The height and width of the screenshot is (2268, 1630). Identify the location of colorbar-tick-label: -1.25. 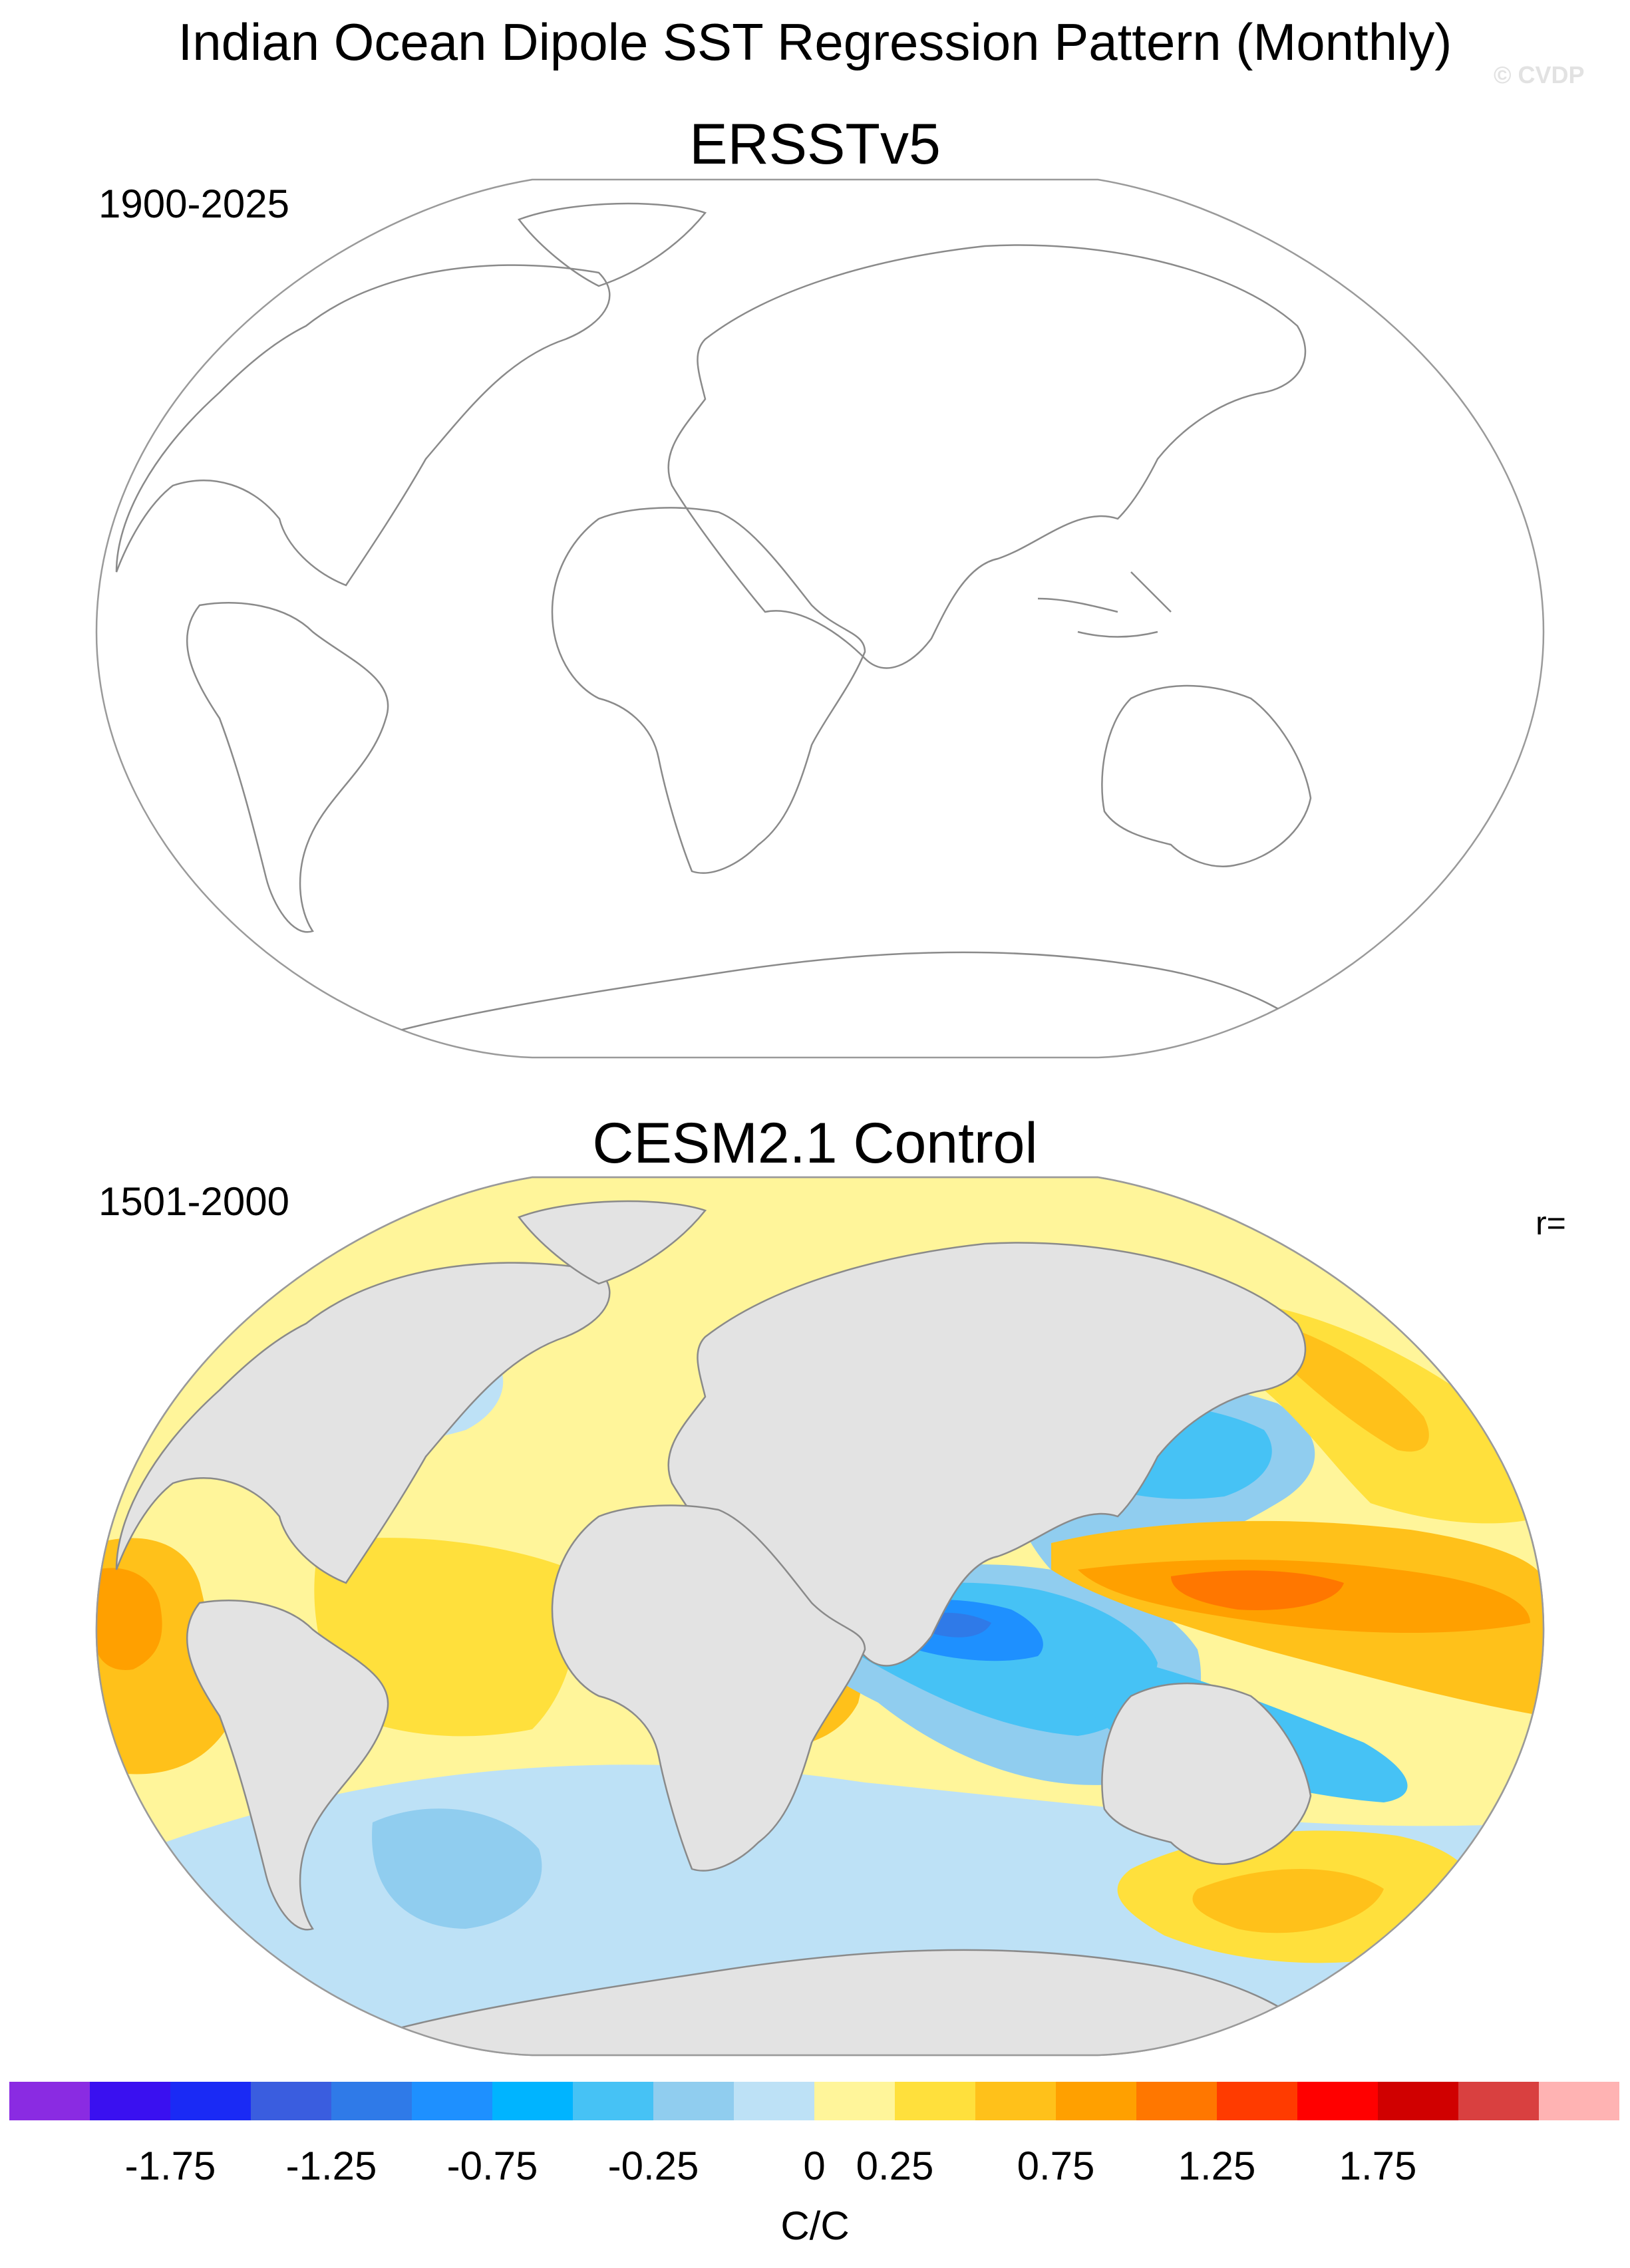
(331, 2166).